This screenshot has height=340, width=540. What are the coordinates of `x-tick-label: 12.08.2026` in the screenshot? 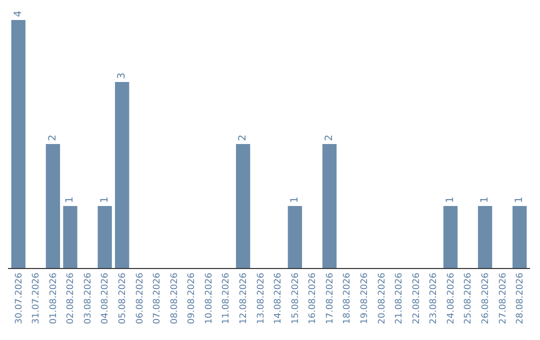 It's located at (243, 298).